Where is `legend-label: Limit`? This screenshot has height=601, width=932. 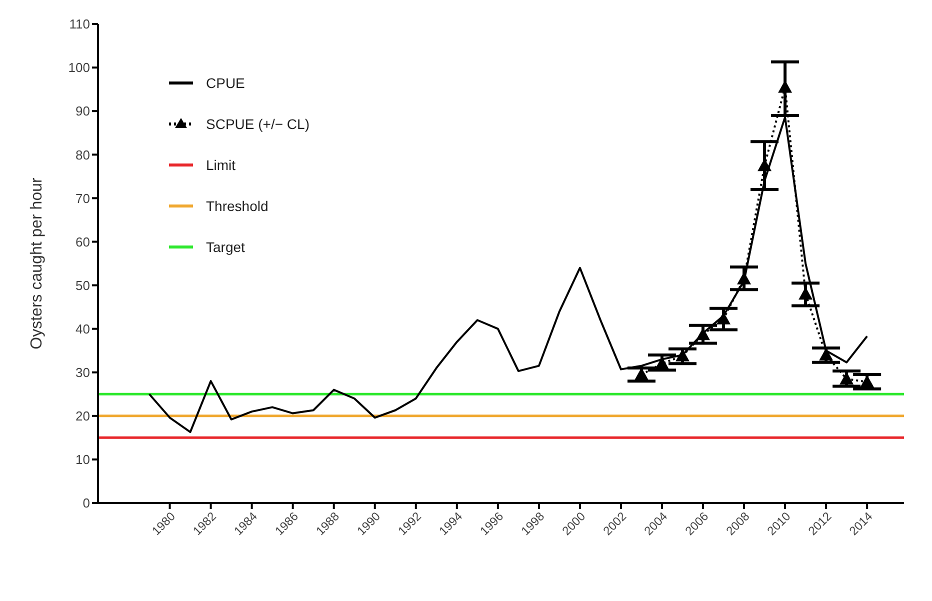
legend-label: Limit is located at coordinates (221, 164).